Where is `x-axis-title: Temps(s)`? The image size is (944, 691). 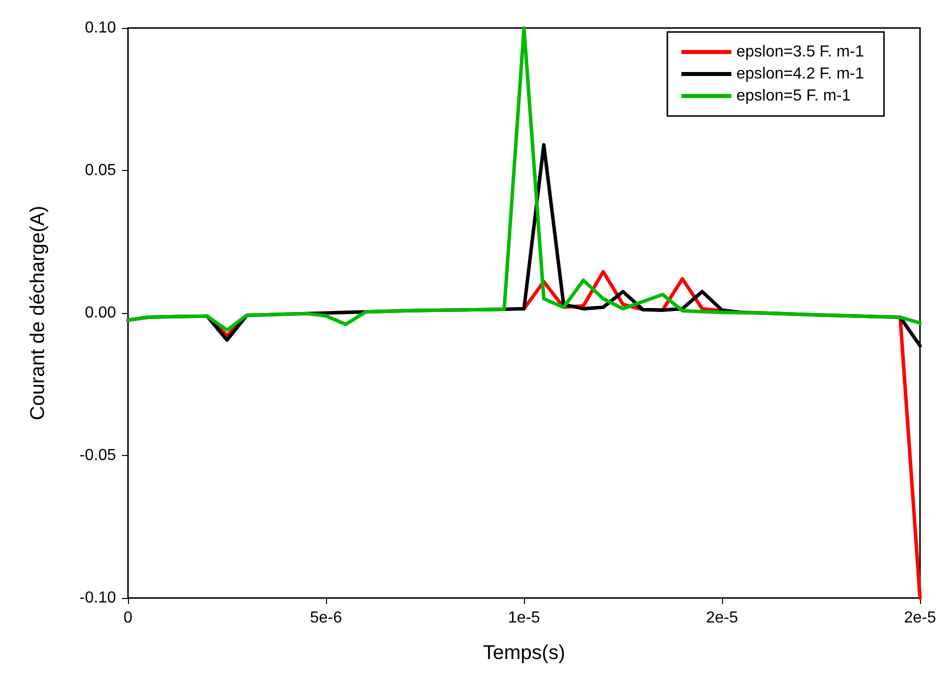
x-axis-title: Temps(s) is located at coordinates (524, 653).